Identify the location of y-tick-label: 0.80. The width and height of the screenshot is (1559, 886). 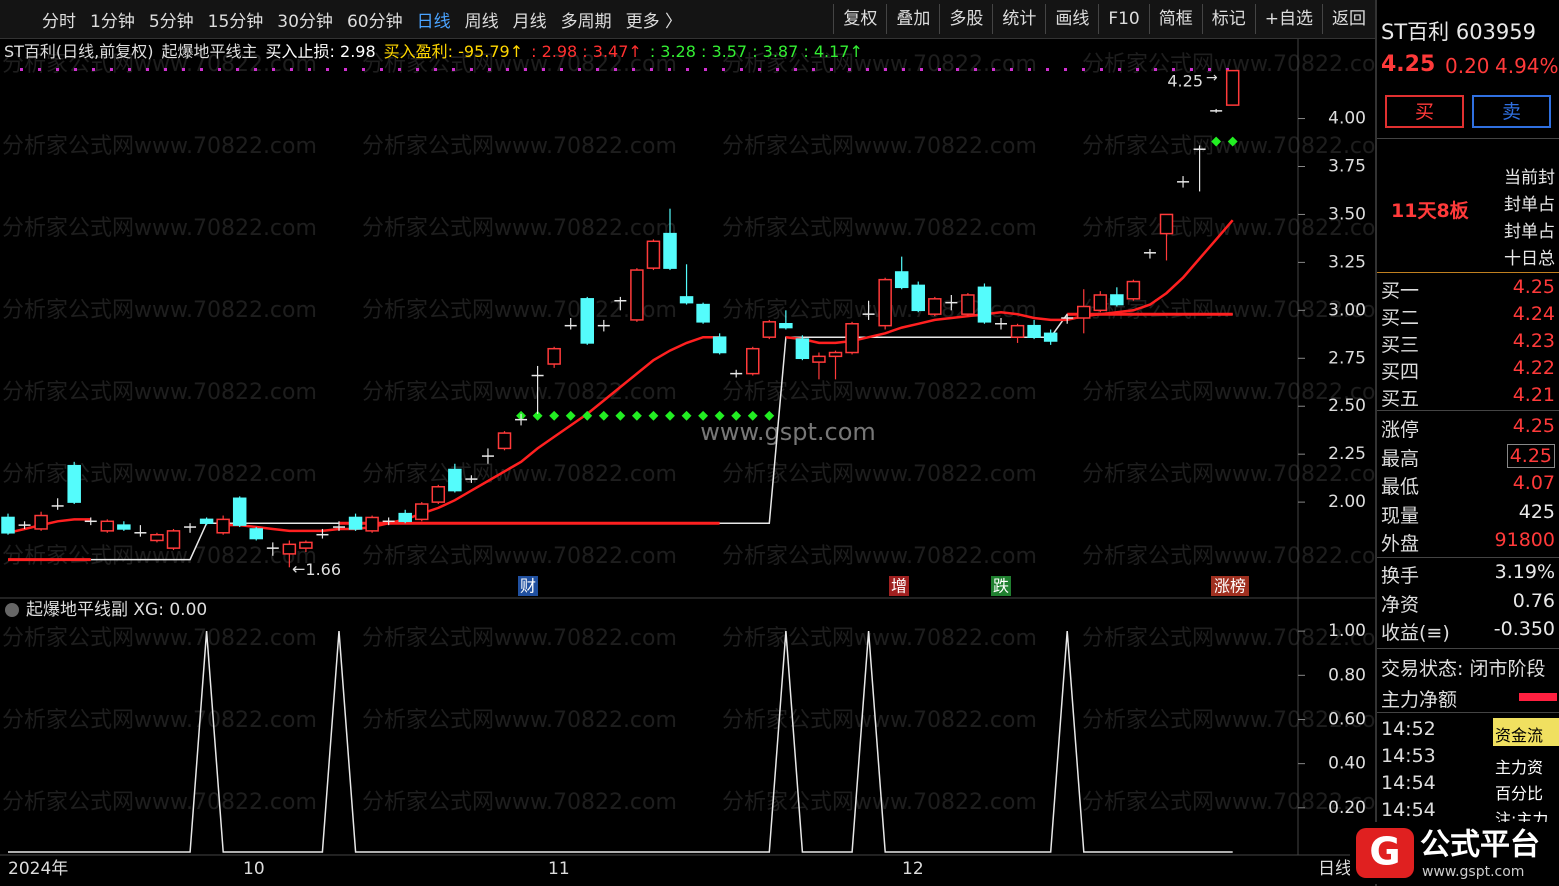
(1347, 675).